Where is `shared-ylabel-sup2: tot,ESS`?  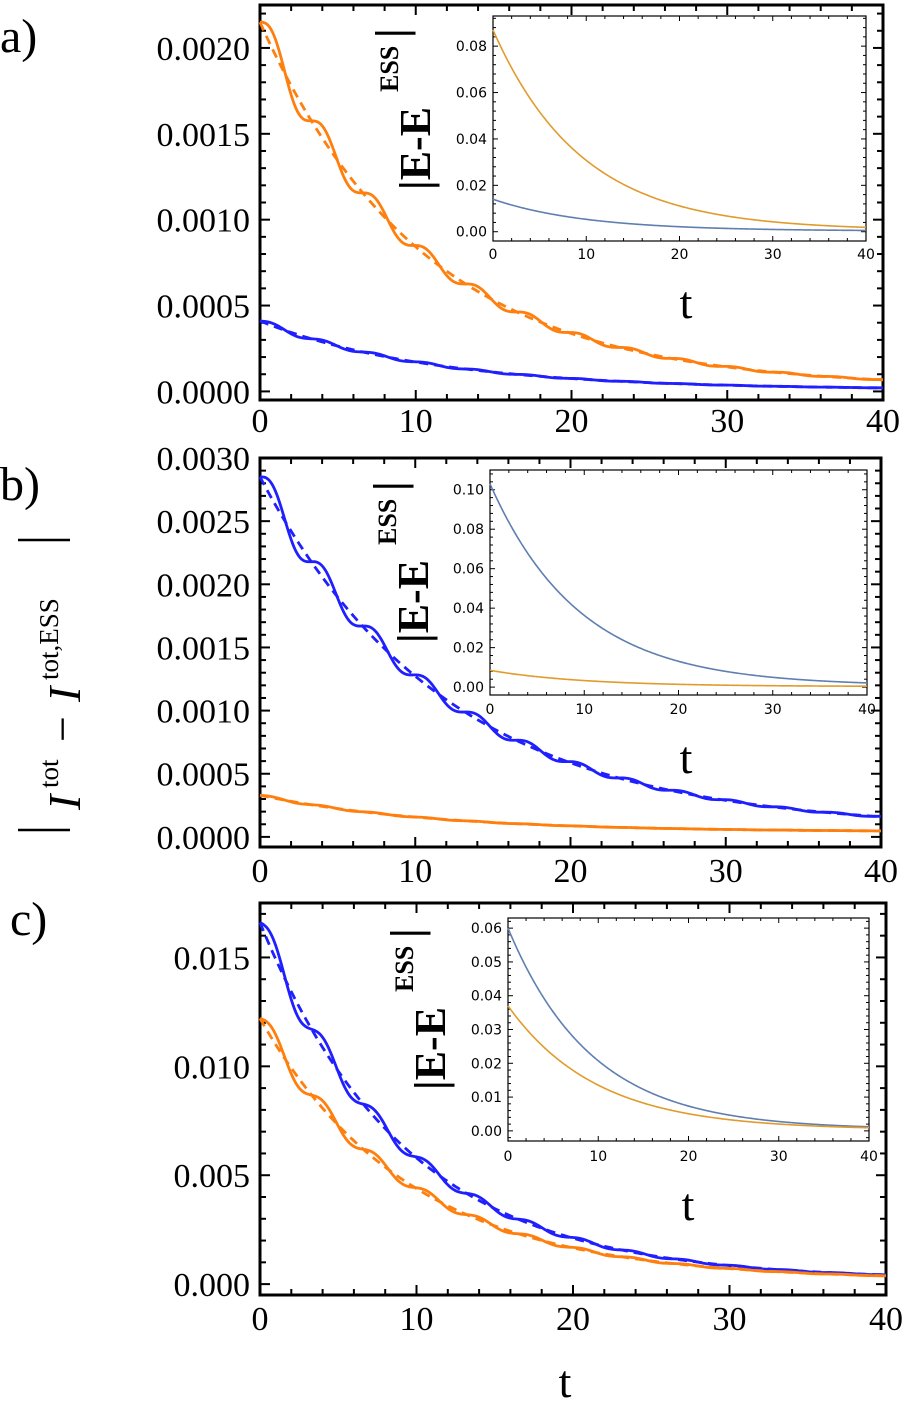
shared-ylabel-sup2: tot,ESS is located at coordinates (49, 639).